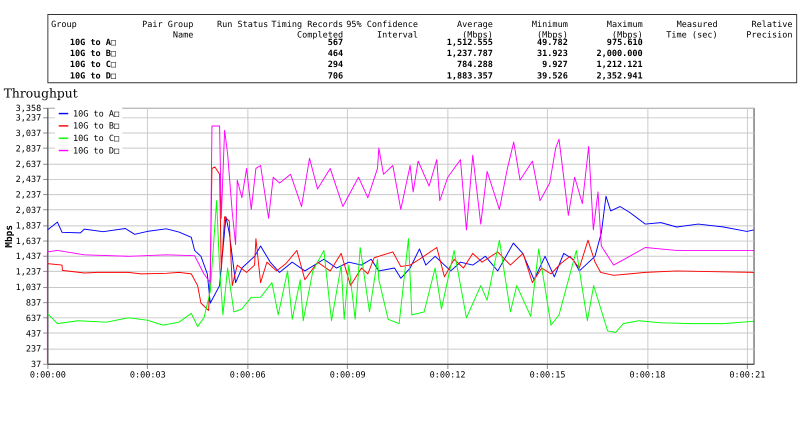 Image resolution: width=800 pixels, height=425 pixels. Describe the element at coordinates (747, 375) in the screenshot. I see `x-tick-label: 0:00:21` at that location.